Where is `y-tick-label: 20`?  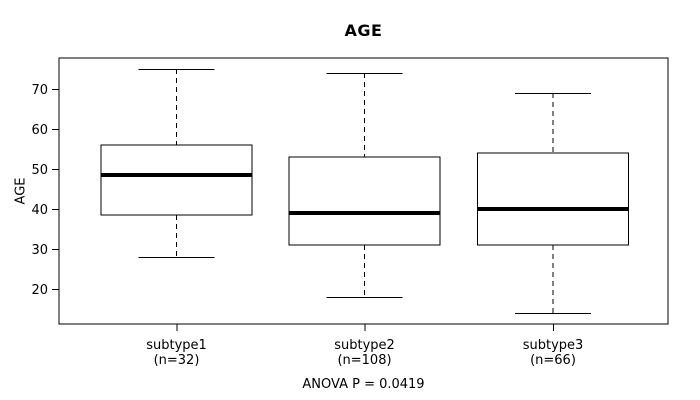
y-tick-label: 20 is located at coordinates (39, 290).